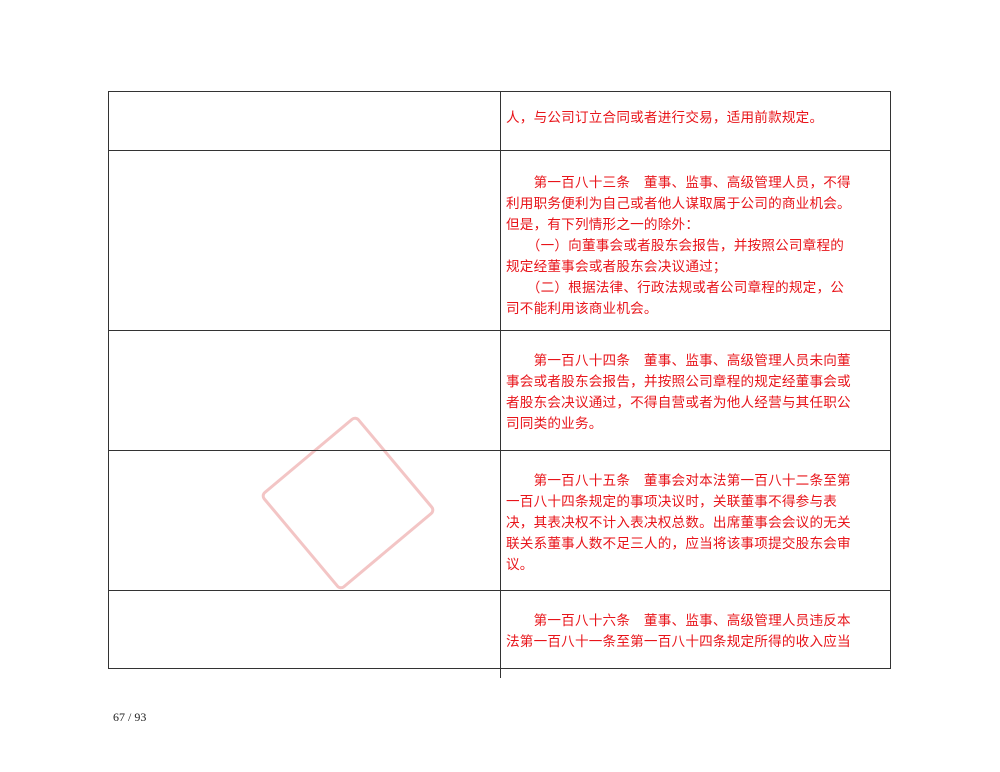 The image size is (1000, 772). What do you see at coordinates (678, 544) in the screenshot?
I see `text-line: 联关系董事人数不足三人的，应当将该事项提交股东会审` at bounding box center [678, 544].